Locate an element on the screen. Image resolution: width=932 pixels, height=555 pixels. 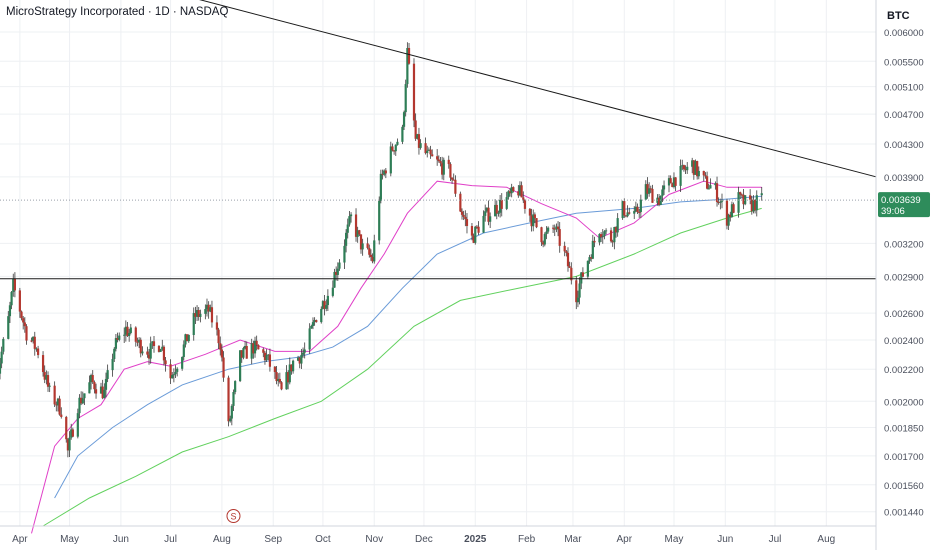
y-tick-label: 0.002600 is located at coordinates (904, 314).